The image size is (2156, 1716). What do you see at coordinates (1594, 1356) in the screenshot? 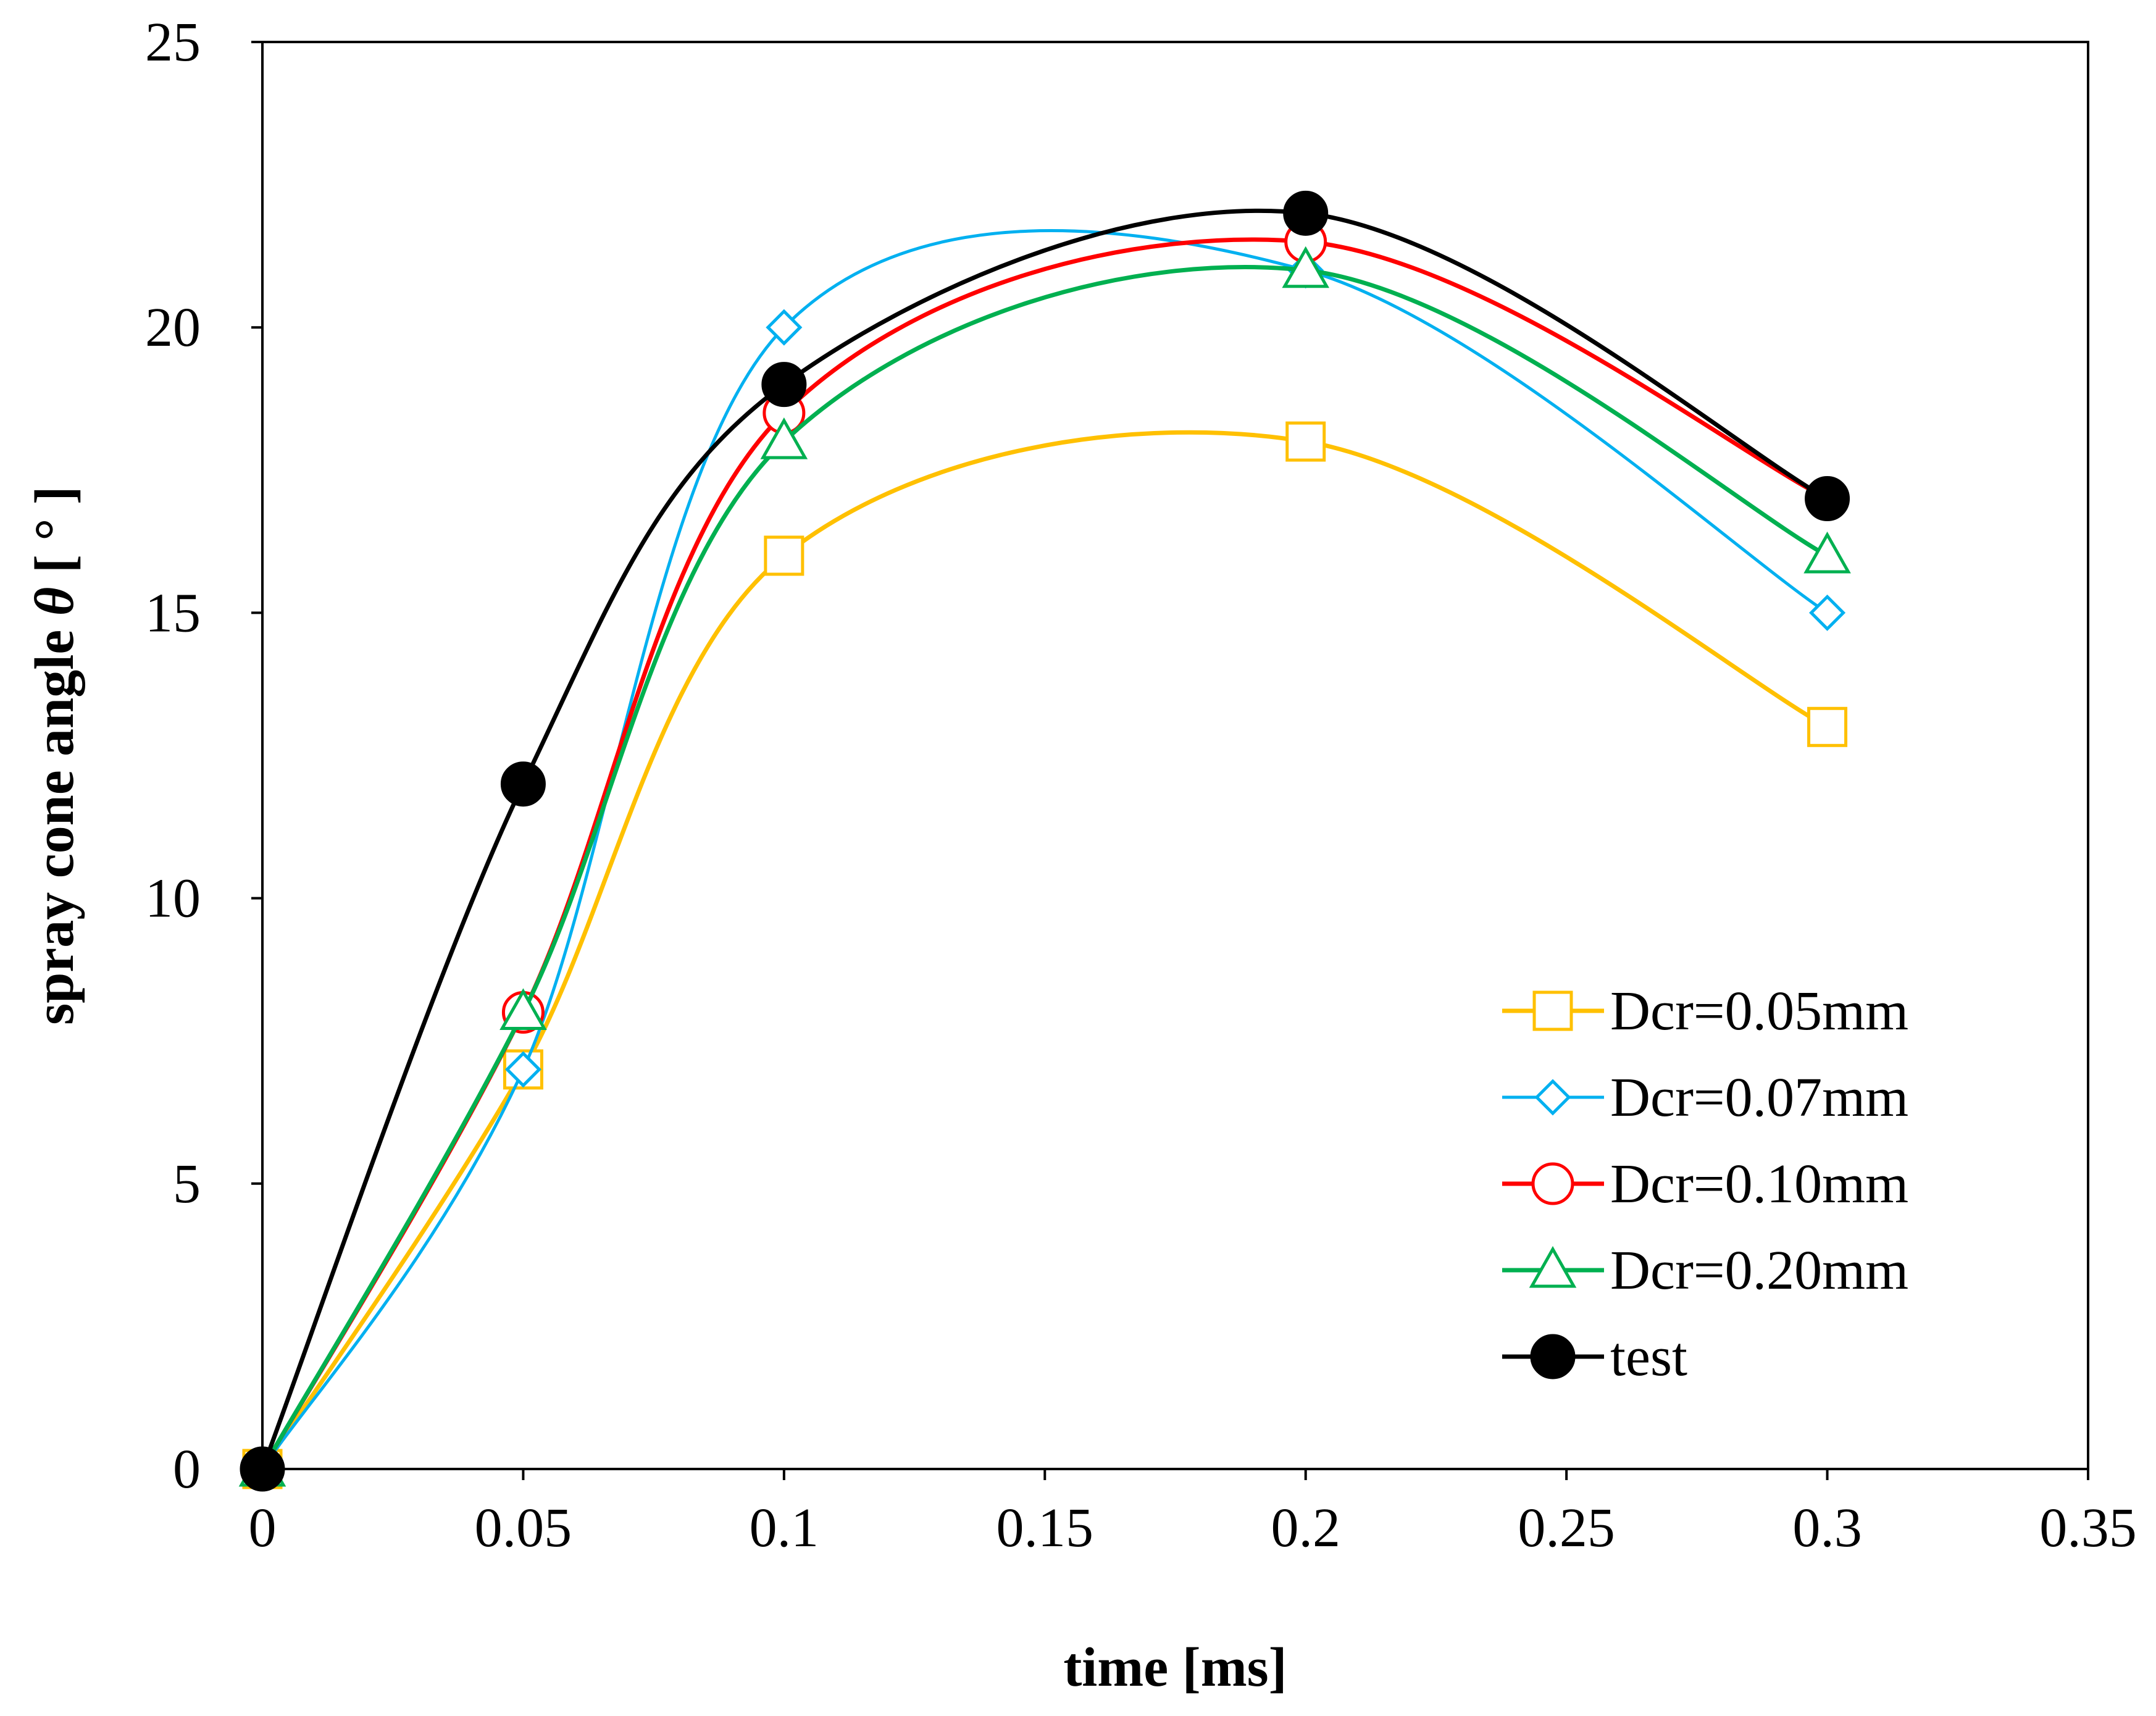
I see `legend-item: test` at bounding box center [1594, 1356].